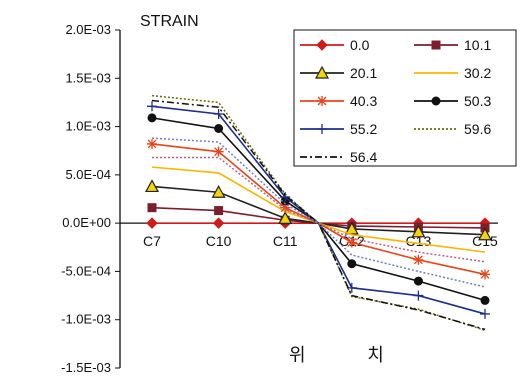 The width and height of the screenshot is (522, 382). I want to click on y-tick-label: -1.5E-03, so click(86, 367).